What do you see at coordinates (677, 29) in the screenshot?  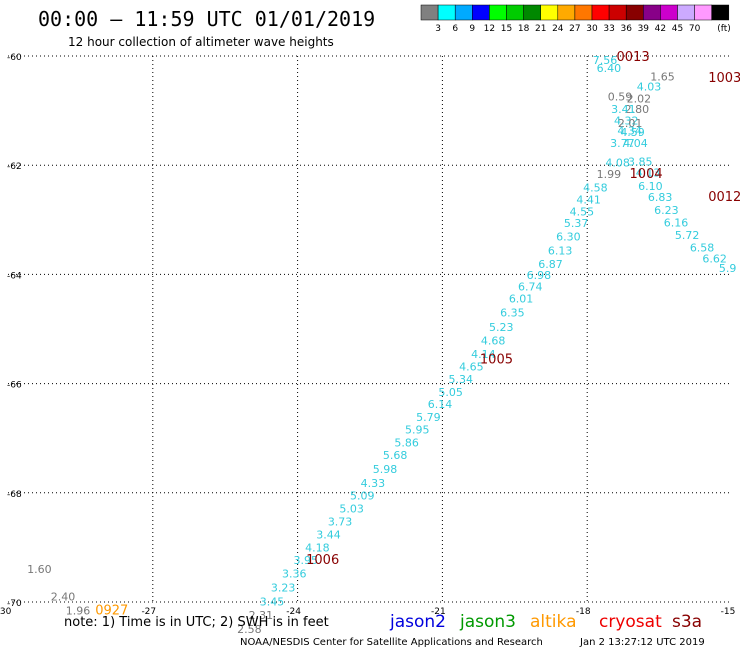 I see `colorbar-tick-label: 45` at bounding box center [677, 29].